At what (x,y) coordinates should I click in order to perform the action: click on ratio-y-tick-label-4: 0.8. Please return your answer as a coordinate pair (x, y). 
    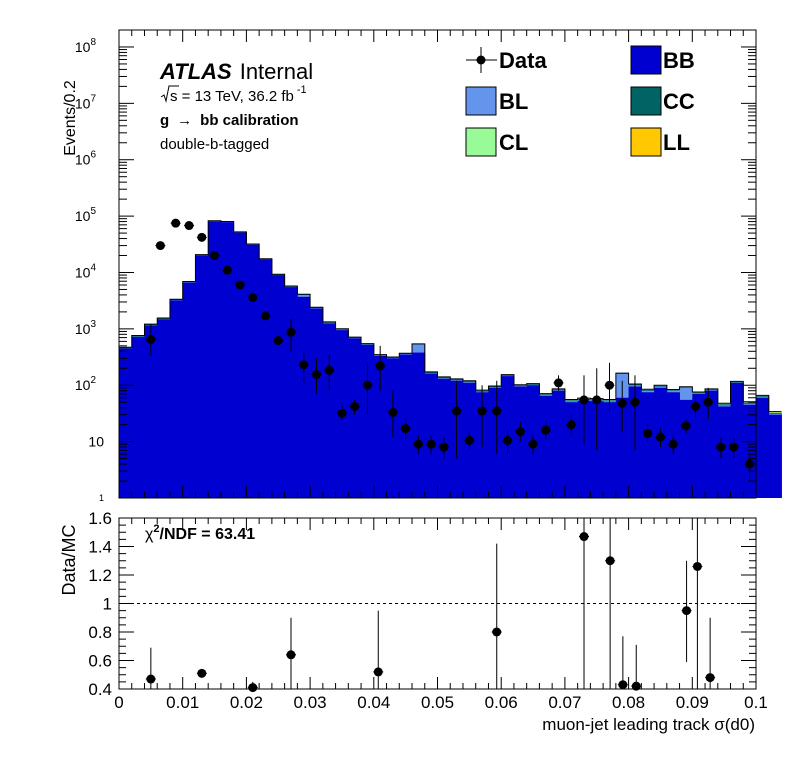
    Looking at the image, I should click on (100, 632).